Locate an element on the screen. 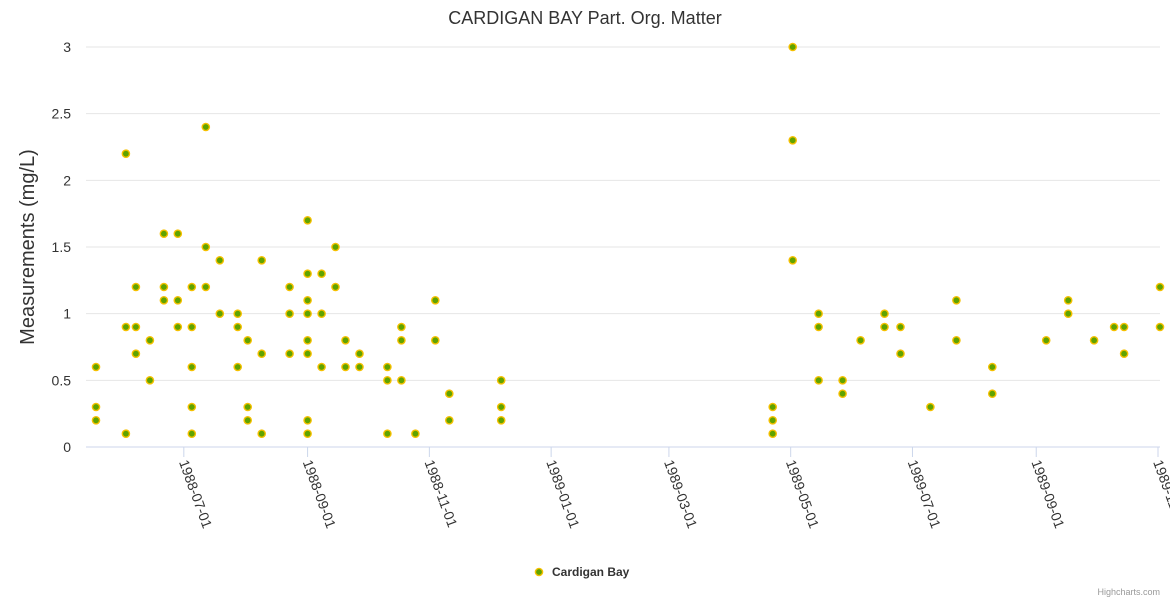  credits-link: Highcharts.com is located at coordinates (1128, 592).